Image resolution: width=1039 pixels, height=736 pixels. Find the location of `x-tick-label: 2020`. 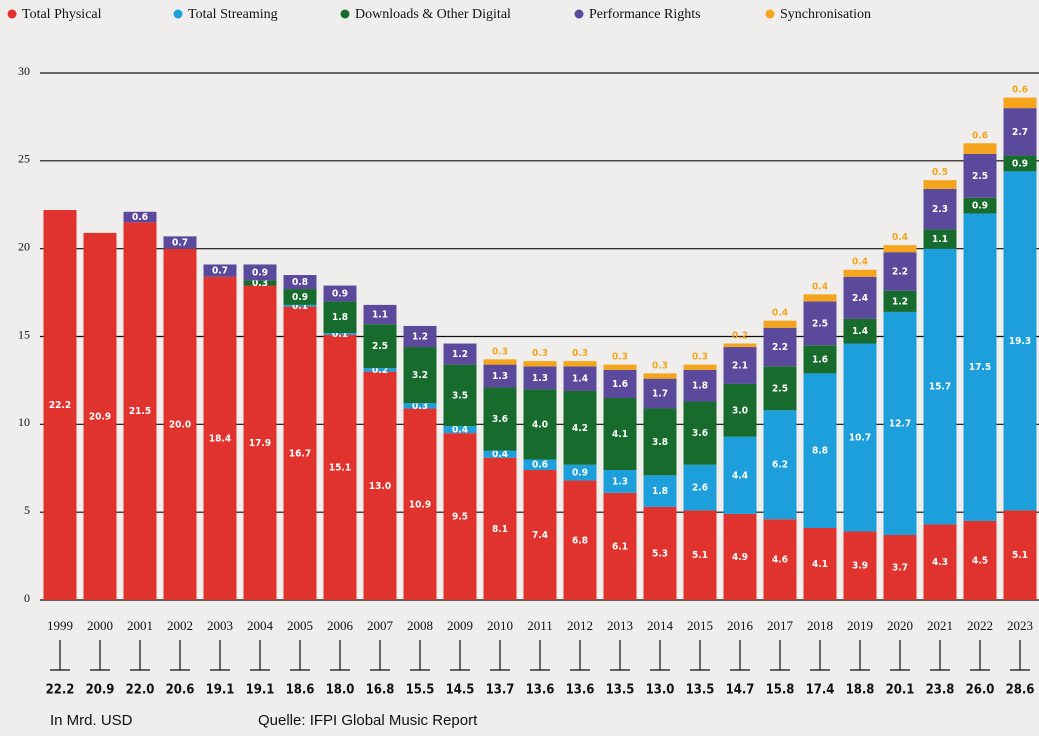

x-tick-label: 2020 is located at coordinates (900, 625).